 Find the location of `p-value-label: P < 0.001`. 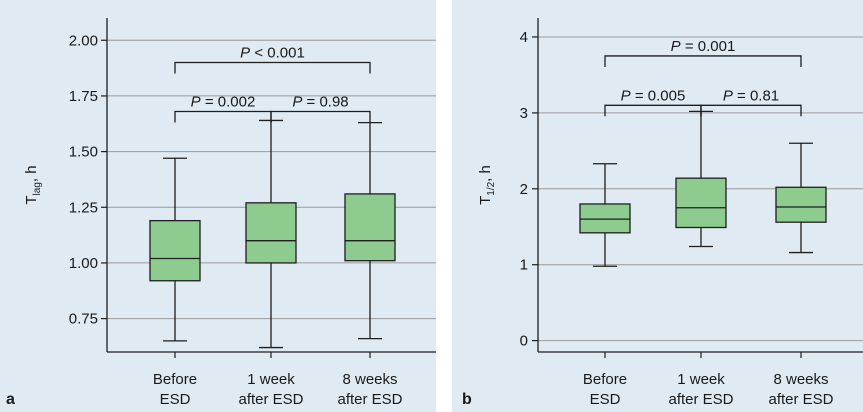

p-value-label: P < 0.001 is located at coordinates (272, 53).